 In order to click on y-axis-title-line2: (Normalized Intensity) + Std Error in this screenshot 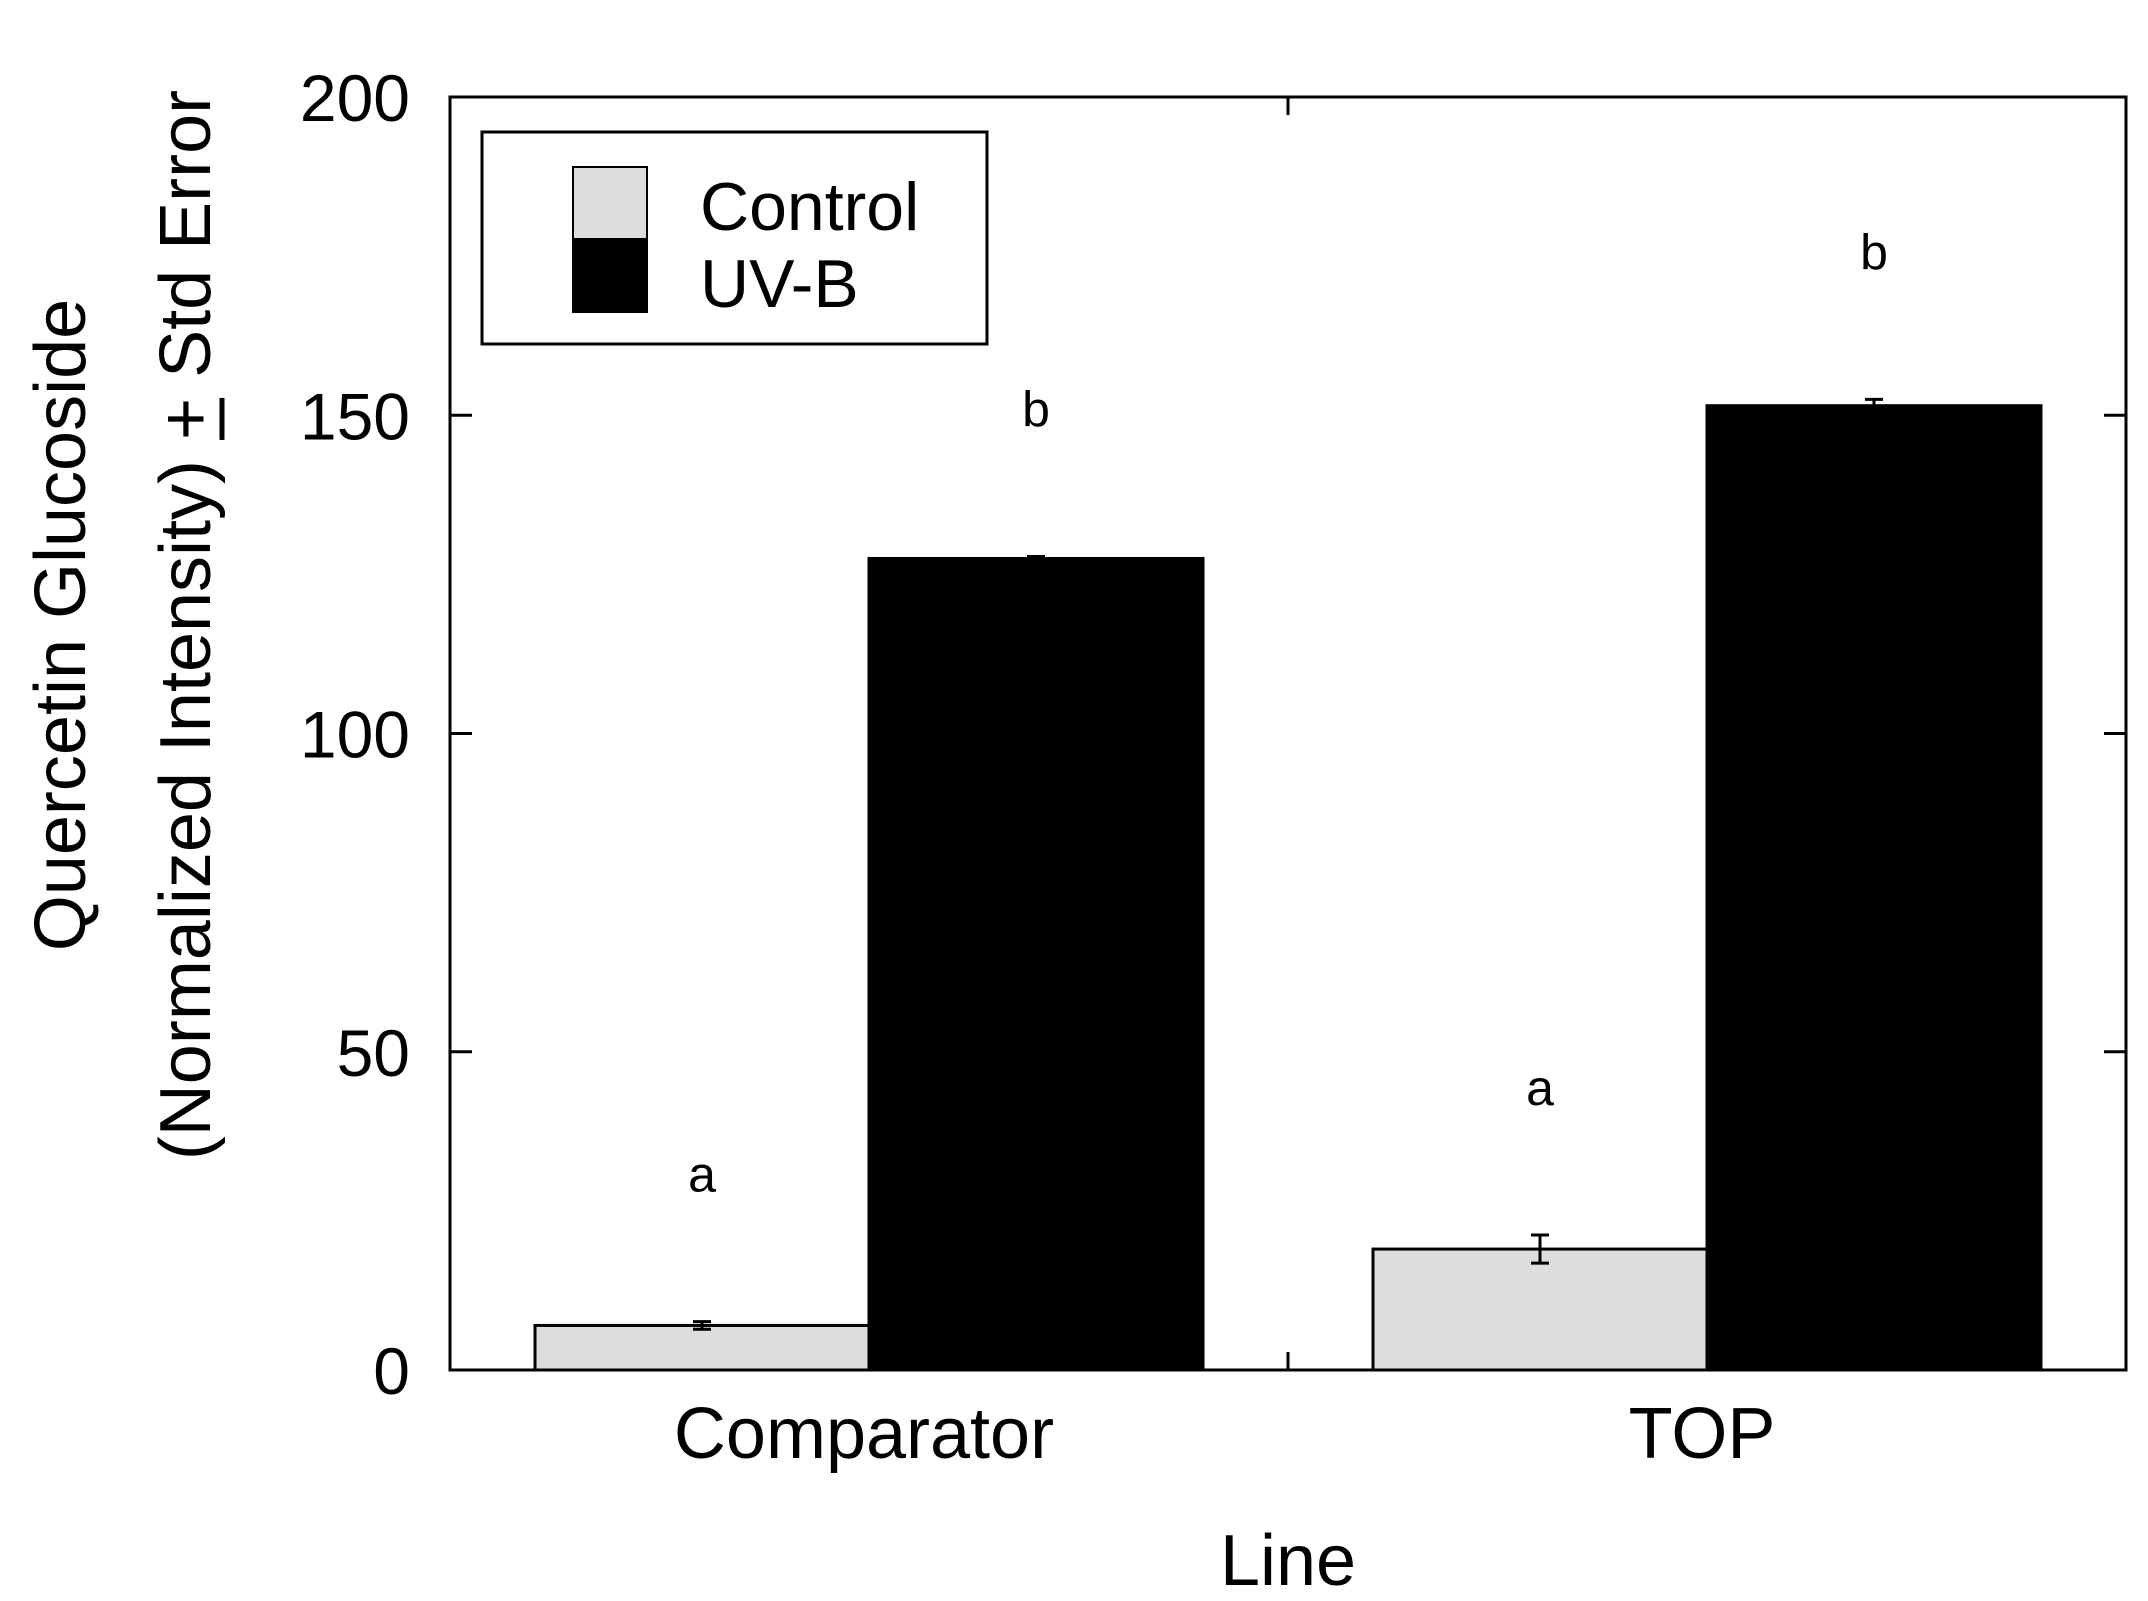, I will do `click(186, 625)`.